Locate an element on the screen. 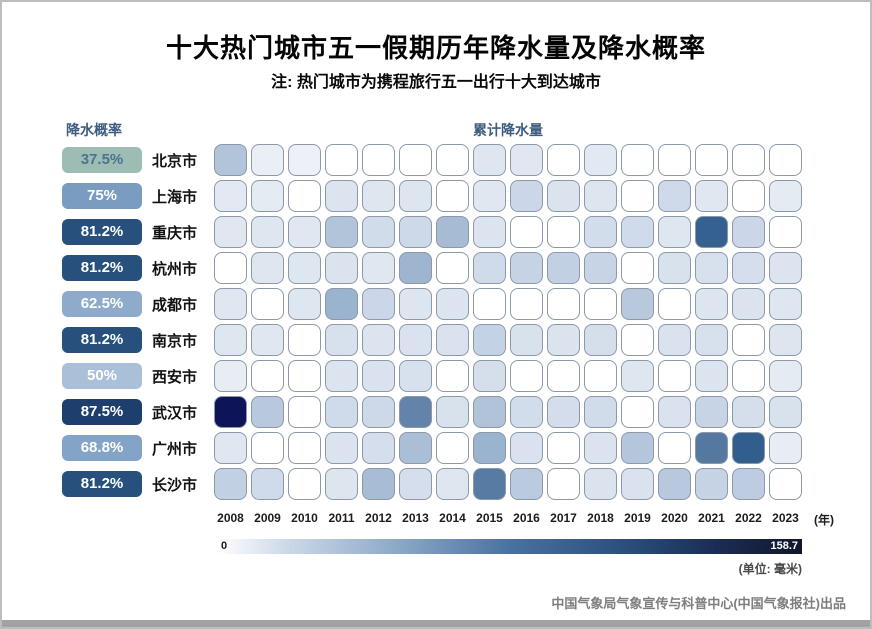 The height and width of the screenshot is (629, 872). probability-badge: 81.2% is located at coordinates (102, 232).